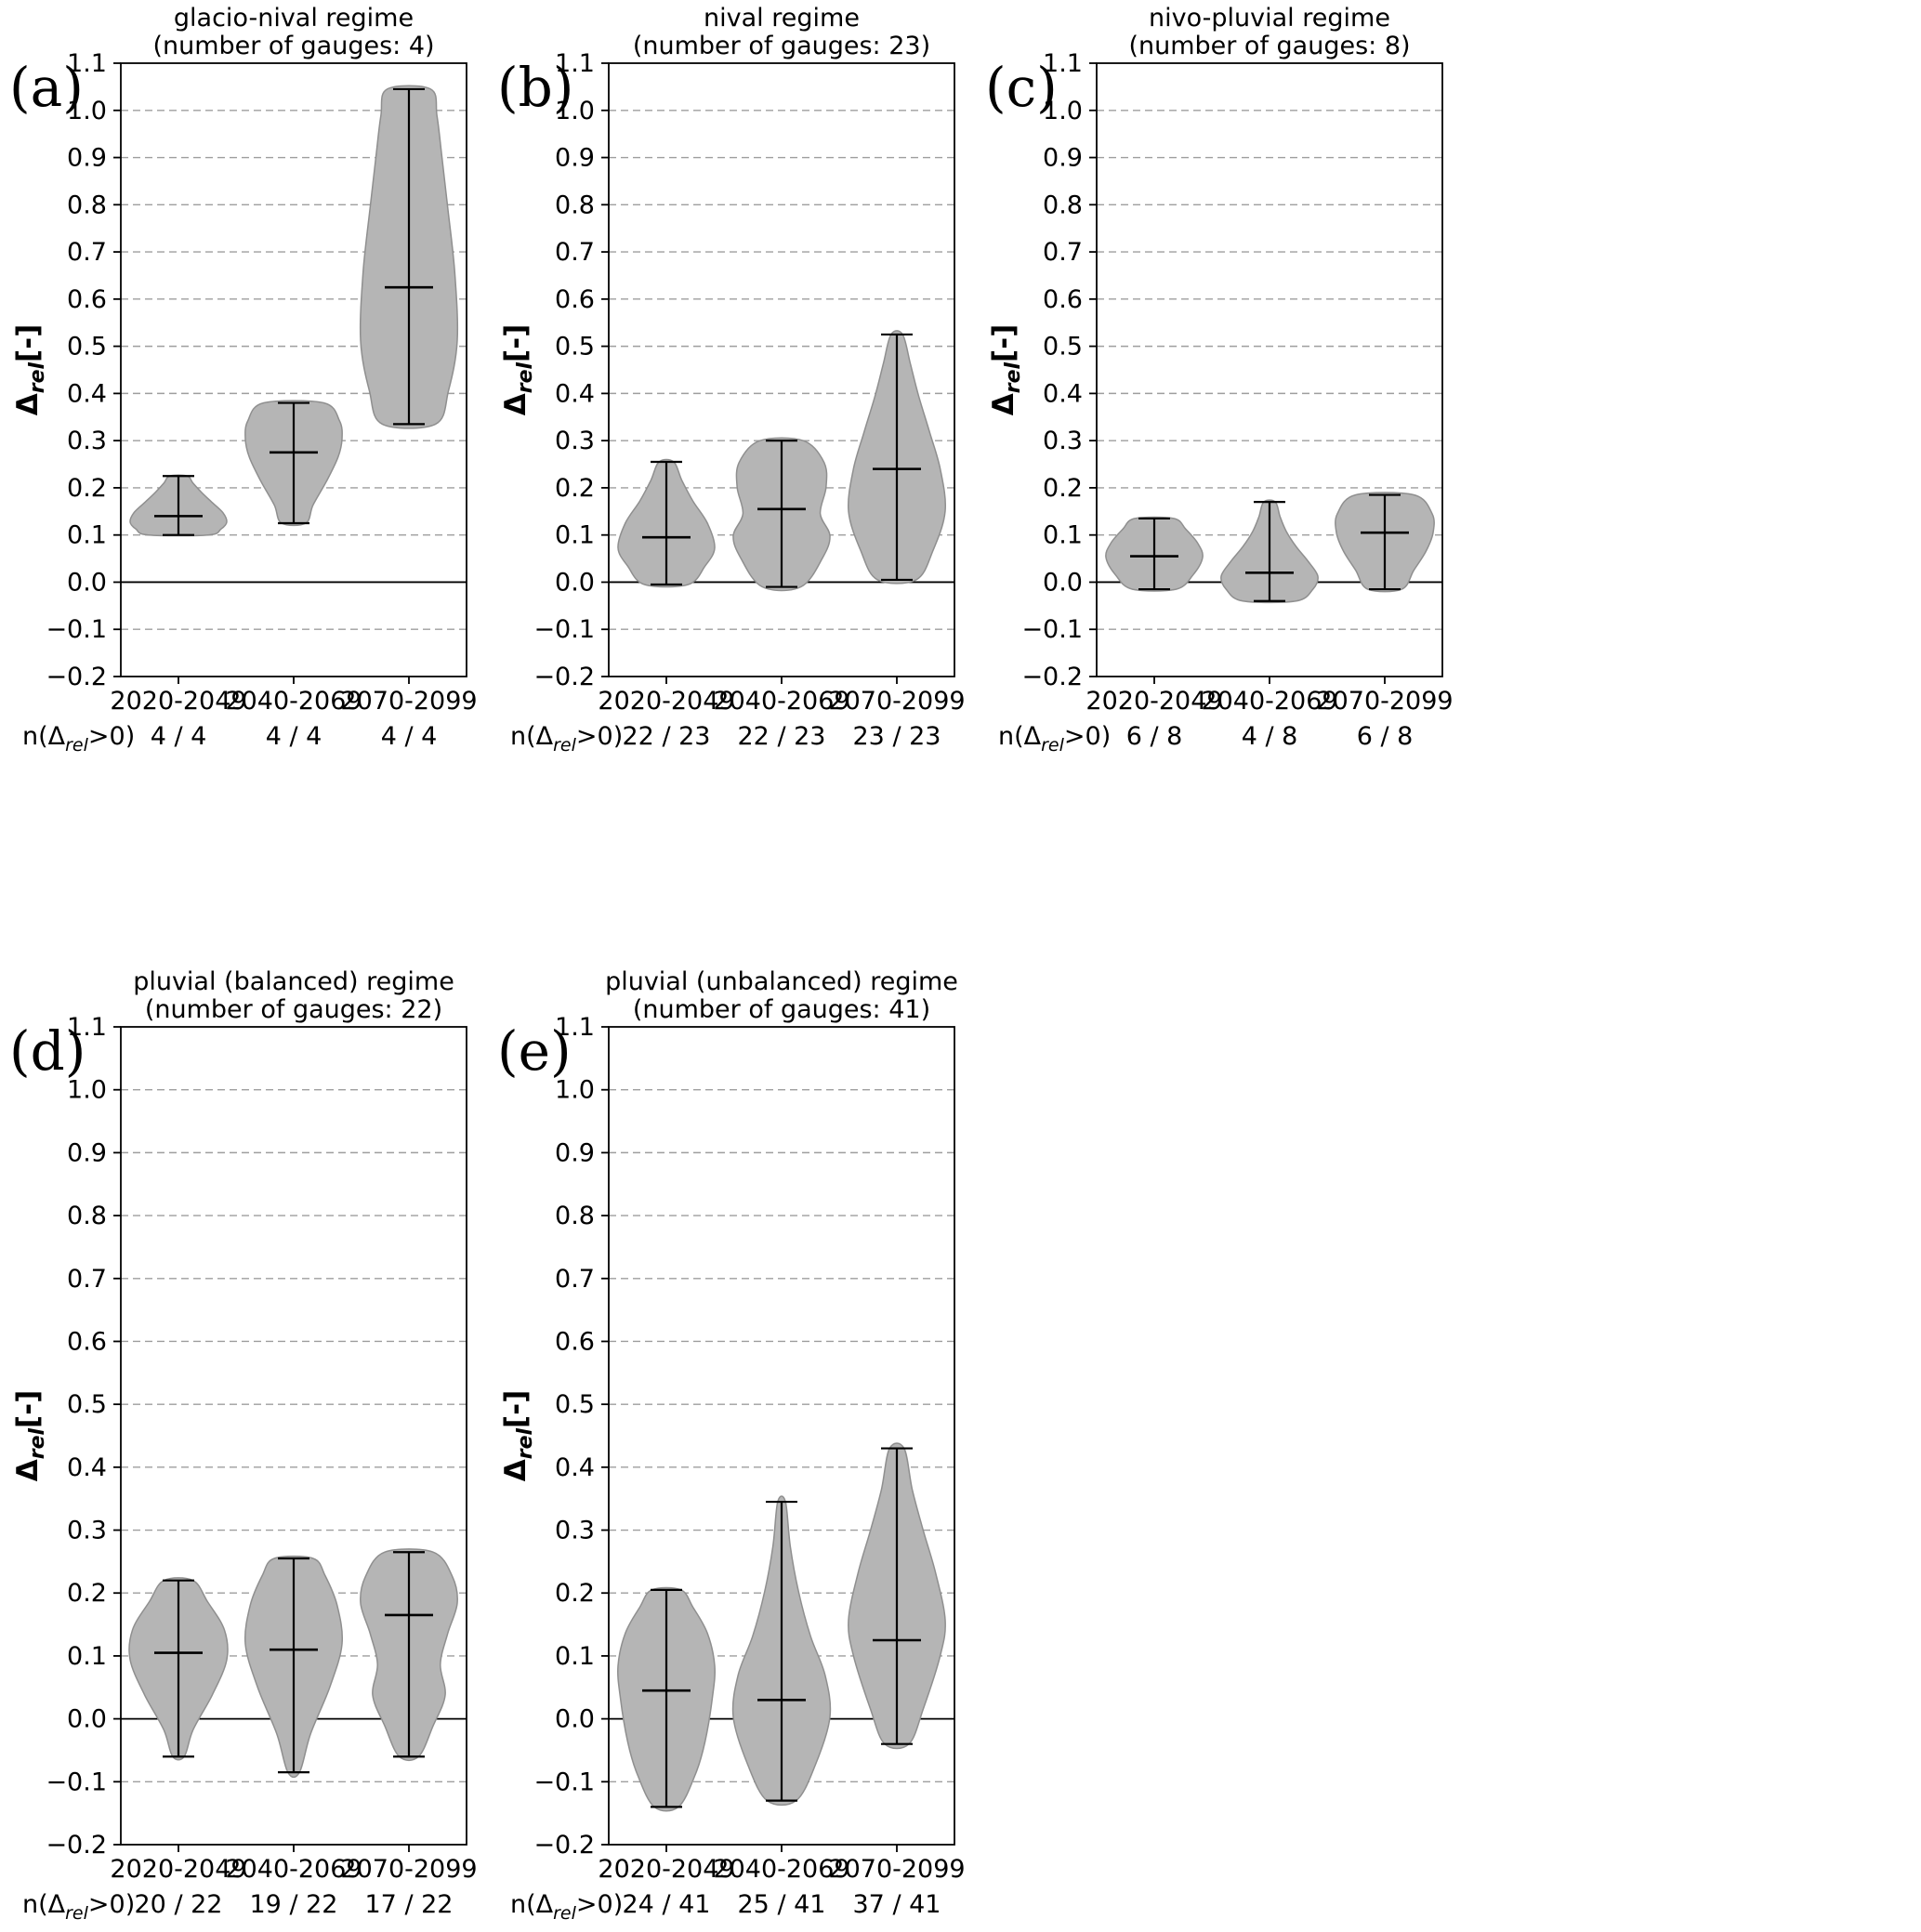 The width and height of the screenshot is (1921, 1932). What do you see at coordinates (781, 981) in the screenshot?
I see `panel-title: pluvial (unbalanced) regime` at bounding box center [781, 981].